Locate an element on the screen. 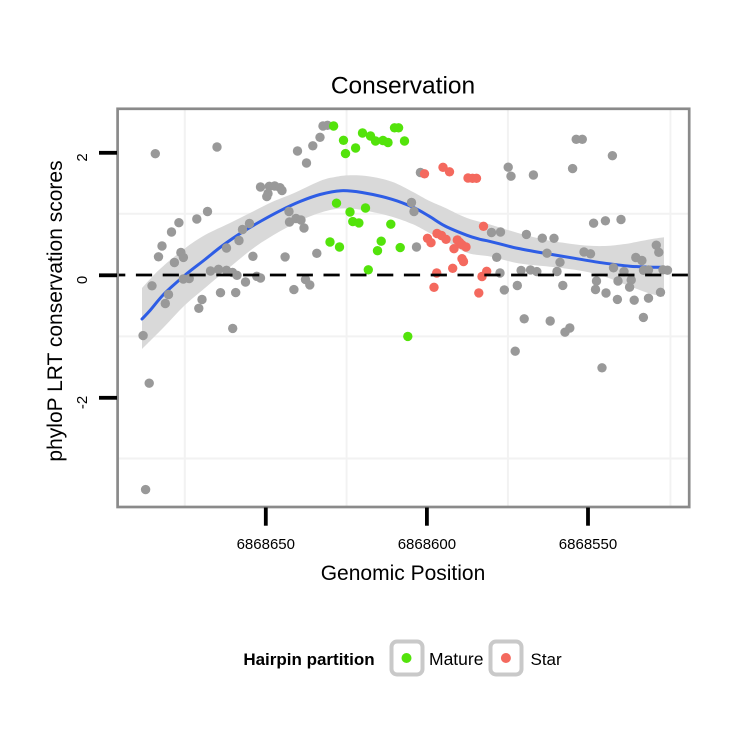 This screenshot has height=755, width=750. svg-text: Conservation is located at coordinates (403, 86).